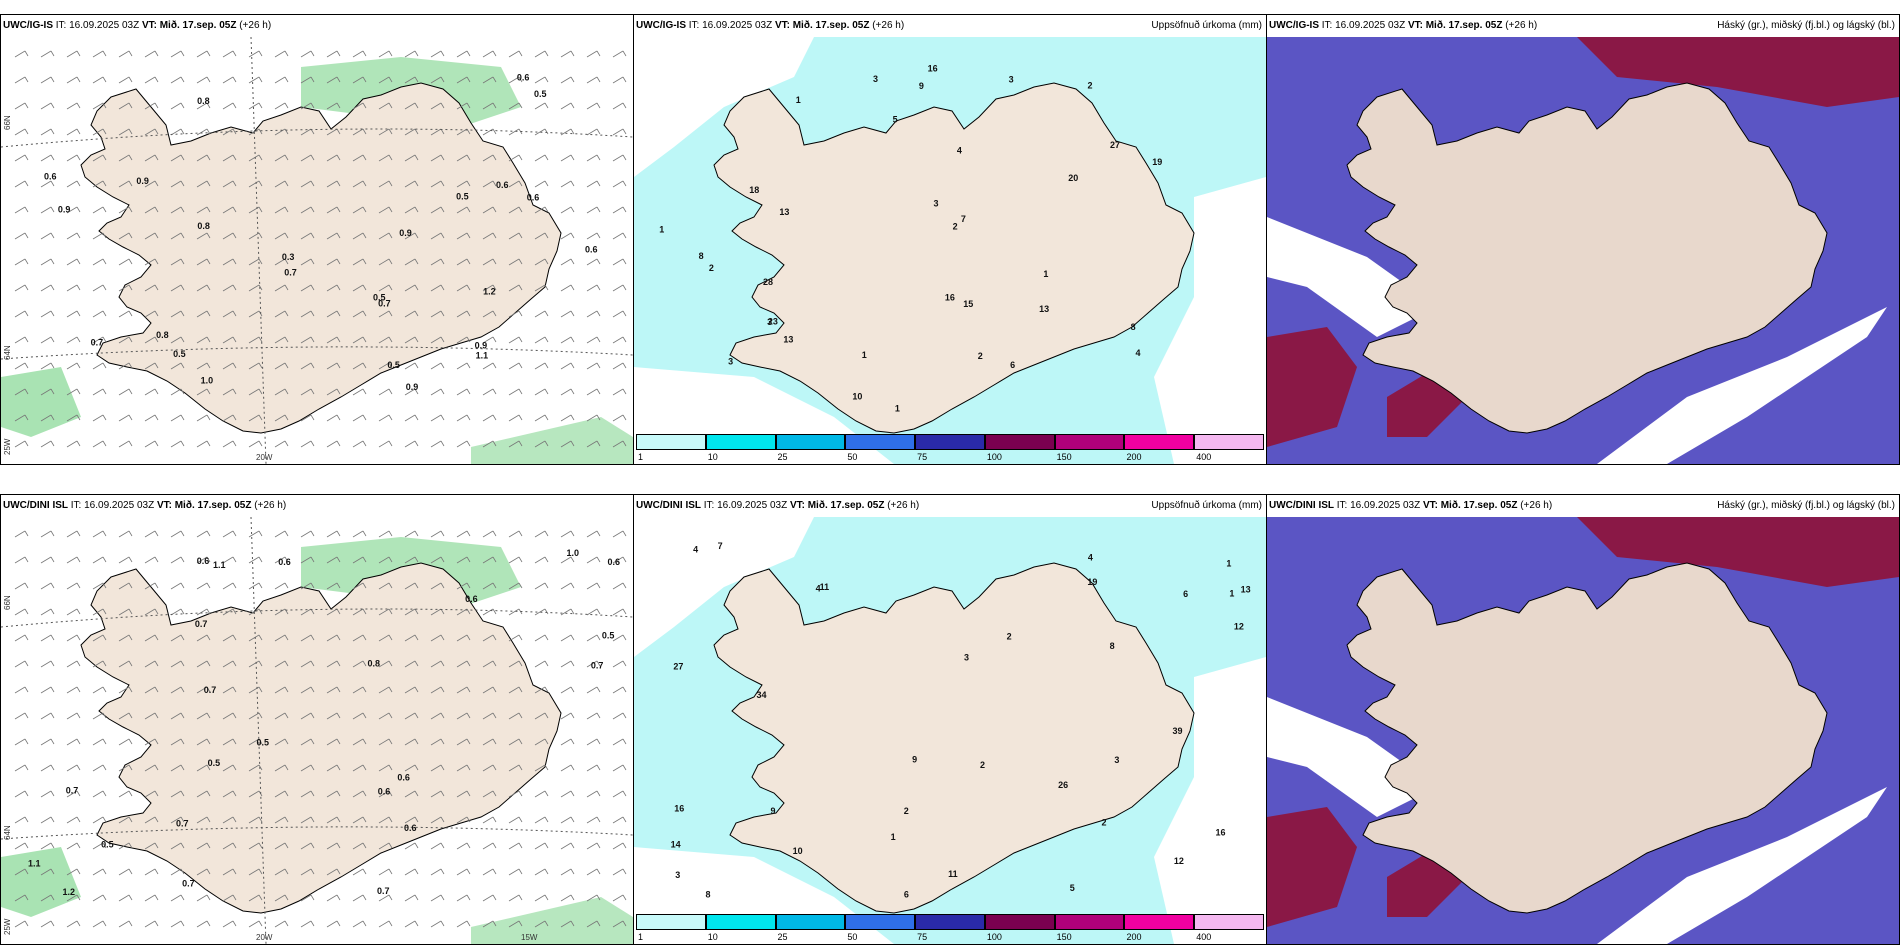 The height and width of the screenshot is (950, 1900). Describe the element at coordinates (7, 446) in the screenshot. I see `lat-label: 25W` at that location.